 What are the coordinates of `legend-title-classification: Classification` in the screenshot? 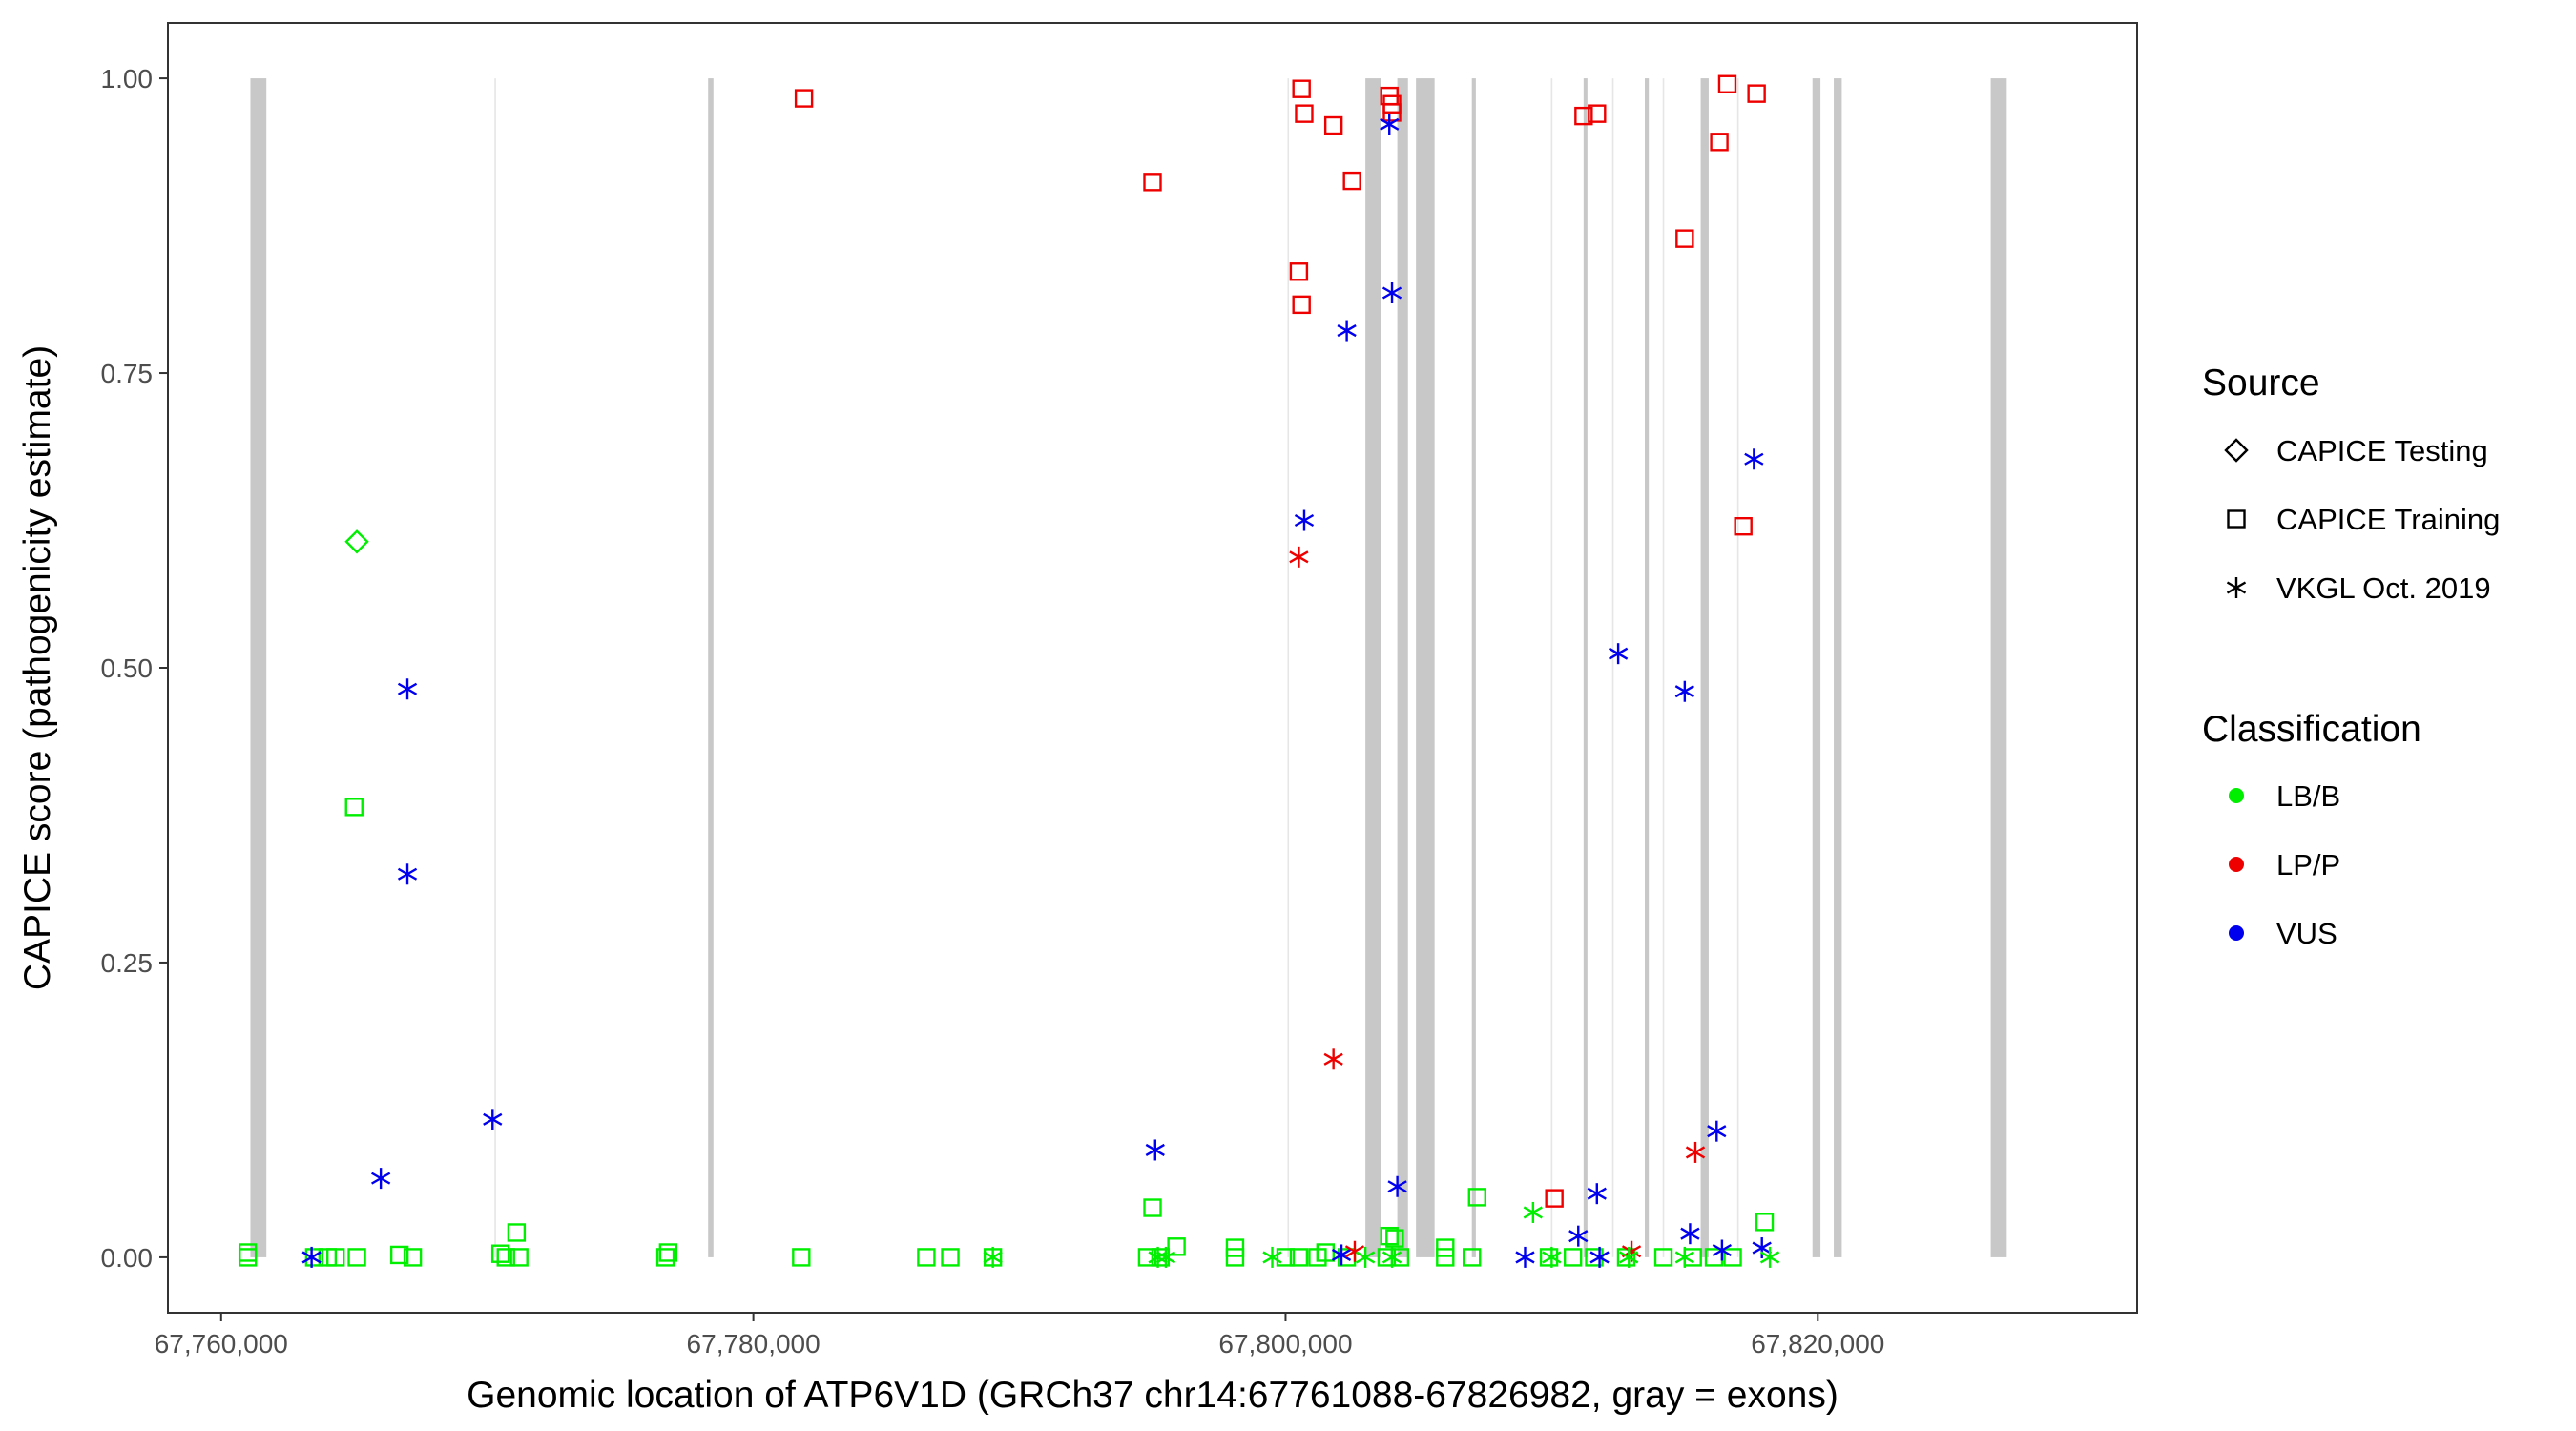 It's located at (2311, 729).